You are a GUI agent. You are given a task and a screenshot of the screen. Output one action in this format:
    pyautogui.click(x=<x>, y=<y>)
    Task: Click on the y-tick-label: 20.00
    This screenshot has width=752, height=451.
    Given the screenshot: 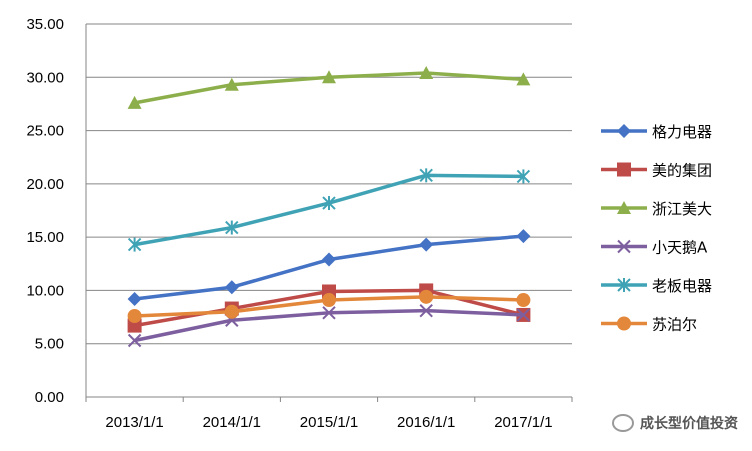 What is the action you would take?
    pyautogui.click(x=45, y=184)
    